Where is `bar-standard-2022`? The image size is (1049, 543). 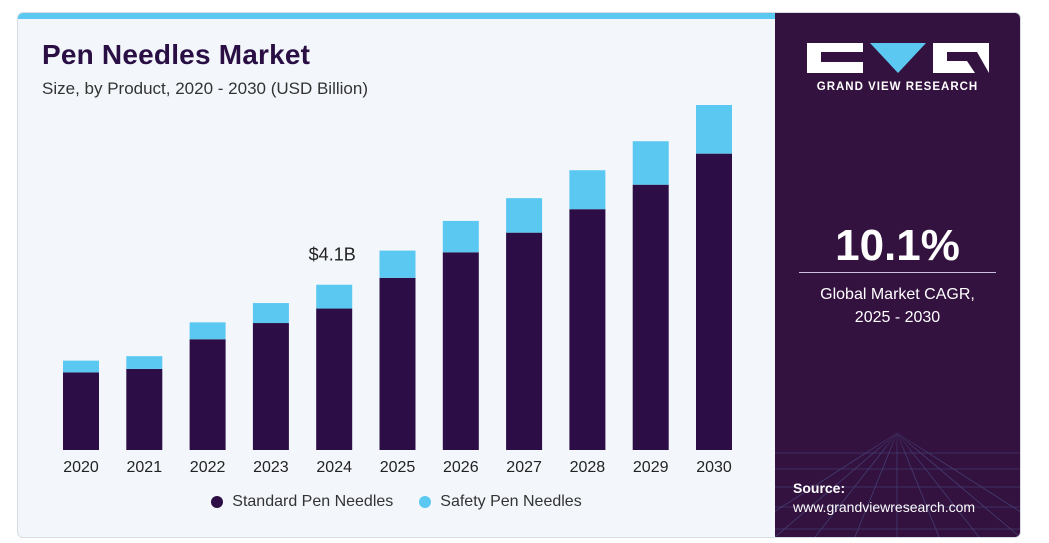 bar-standard-2022 is located at coordinates (207, 394).